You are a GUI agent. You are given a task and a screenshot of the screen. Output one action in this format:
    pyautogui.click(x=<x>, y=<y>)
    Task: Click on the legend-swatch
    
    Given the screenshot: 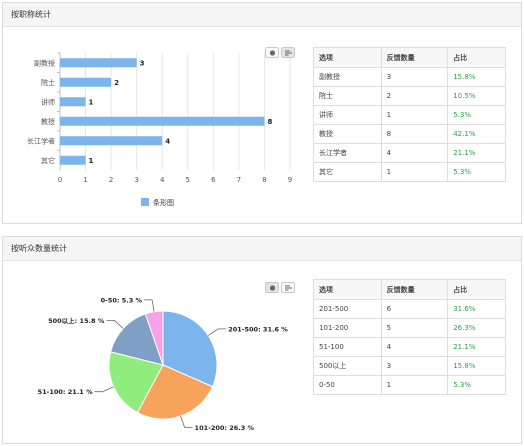 What is the action you would take?
    pyautogui.click(x=145, y=202)
    